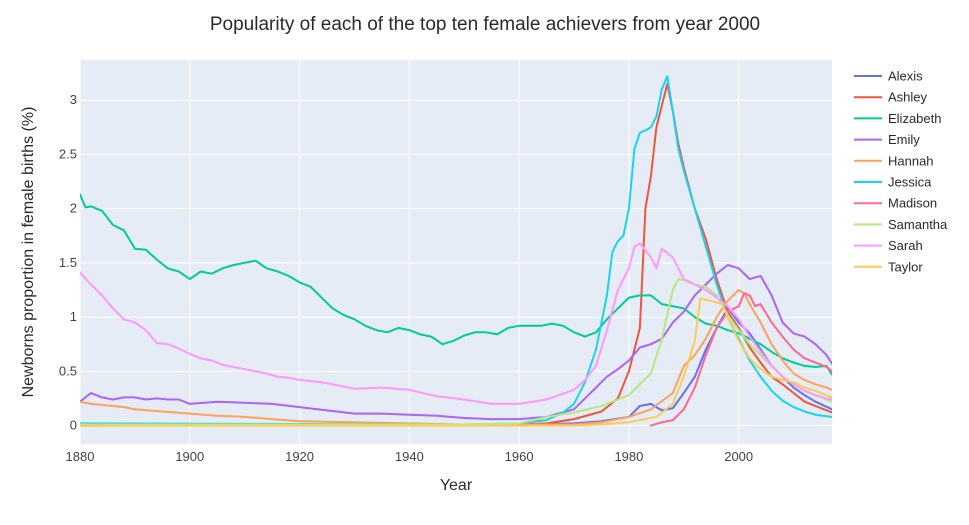  Describe the element at coordinates (68, 370) in the screenshot. I see `y-tick-label: 0.5` at that location.